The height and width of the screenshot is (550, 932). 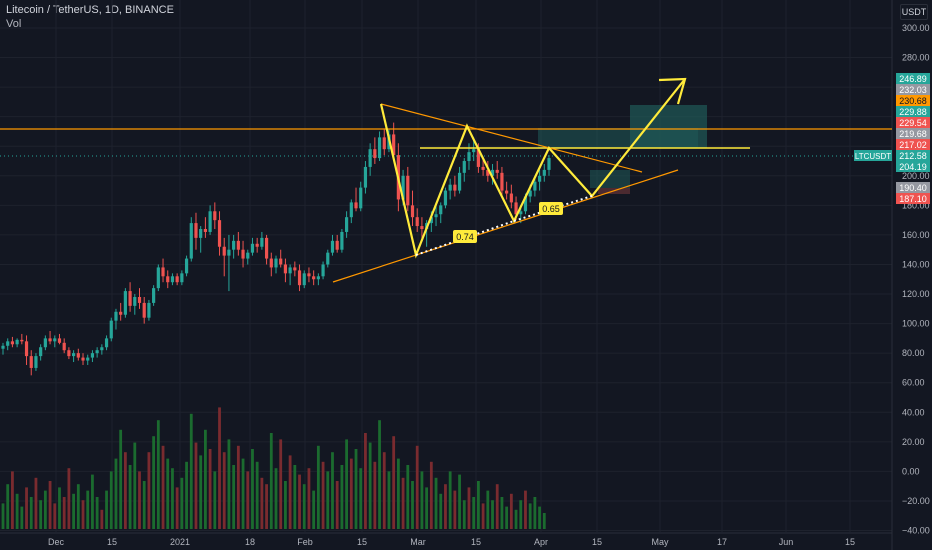 I want to click on price-tag: 229.88, so click(x=913, y=112).